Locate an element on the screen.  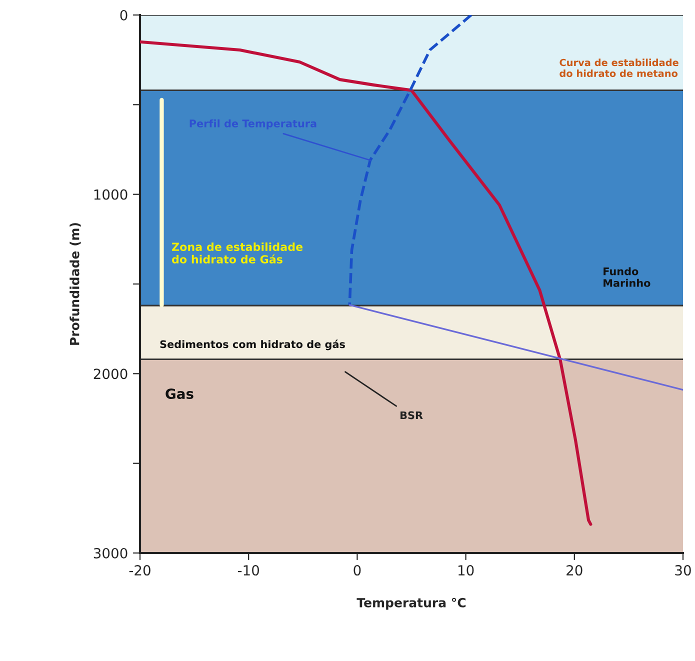
y-tick-label: 0 is located at coordinates (124, 15).